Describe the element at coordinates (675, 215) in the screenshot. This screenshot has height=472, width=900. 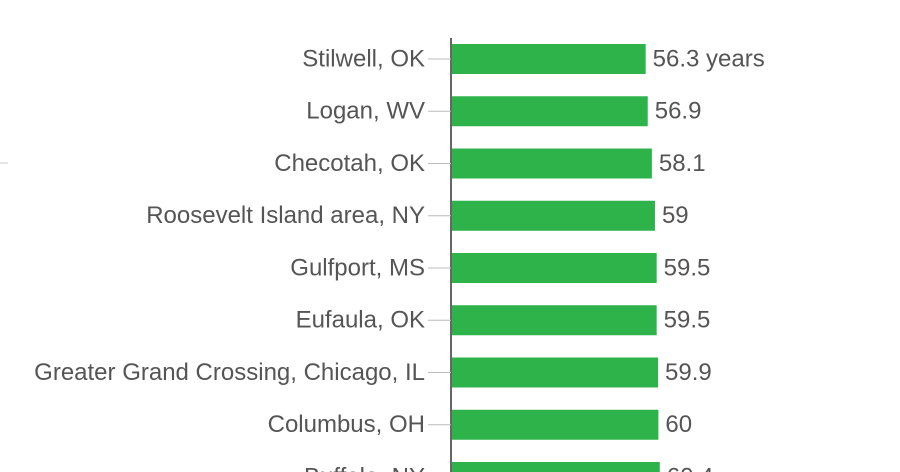
I see `value-label: 59` at that location.